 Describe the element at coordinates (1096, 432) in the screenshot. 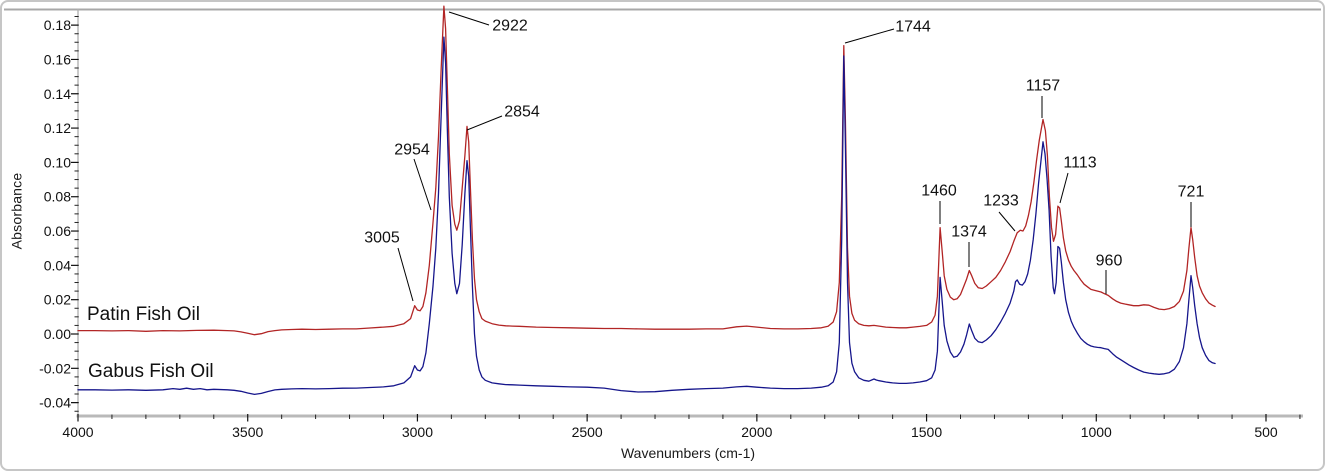

I see `x-tick-label: 1000` at that location.